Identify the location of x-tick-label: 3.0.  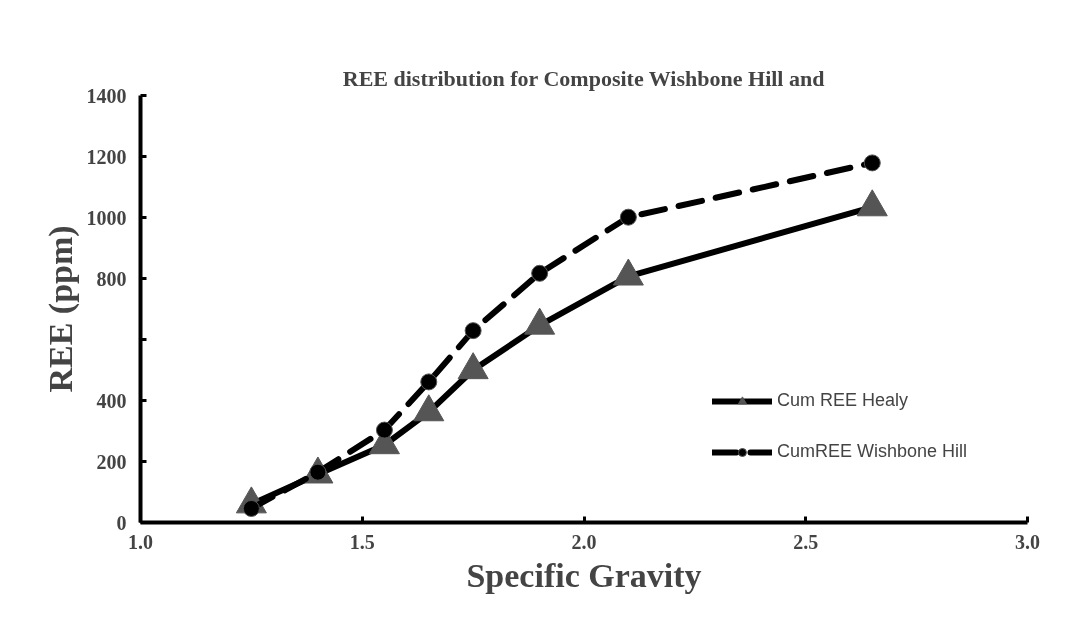
(1027, 541).